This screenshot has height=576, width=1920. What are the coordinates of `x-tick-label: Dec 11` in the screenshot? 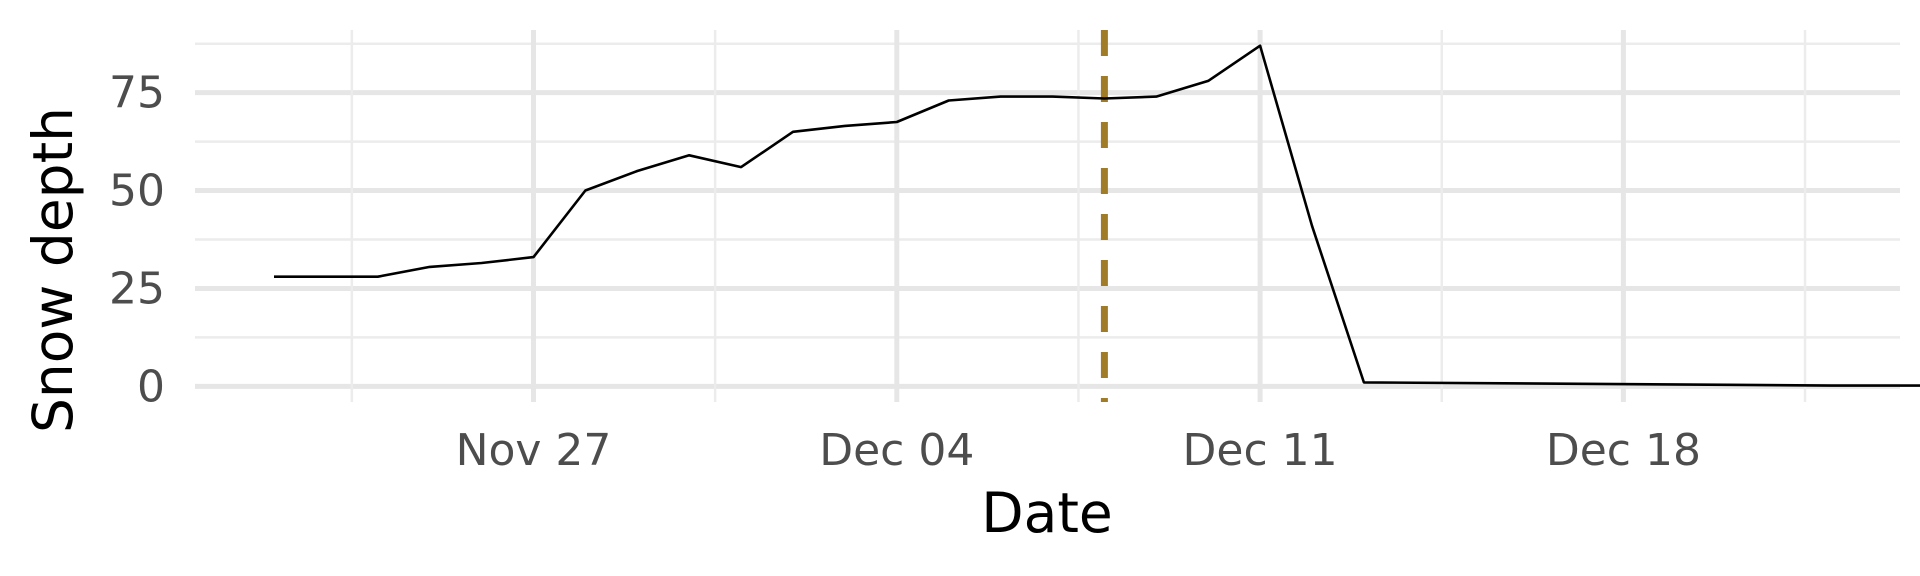 It's located at (1260, 450).